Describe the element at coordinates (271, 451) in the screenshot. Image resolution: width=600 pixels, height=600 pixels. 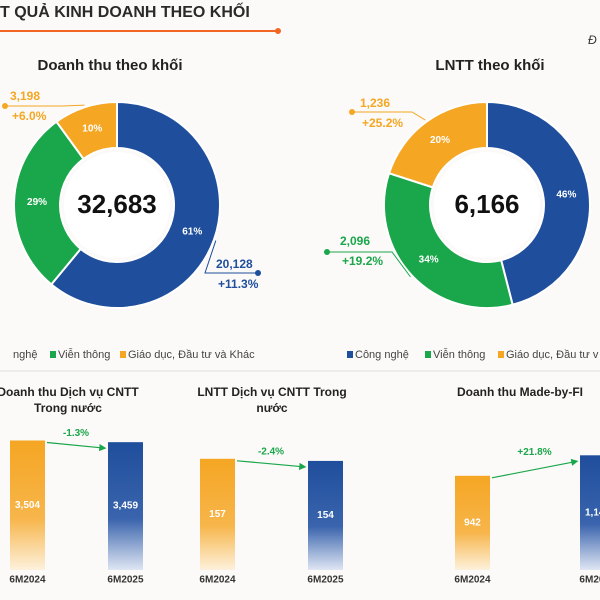
I see `change-label: -2.4%` at that location.